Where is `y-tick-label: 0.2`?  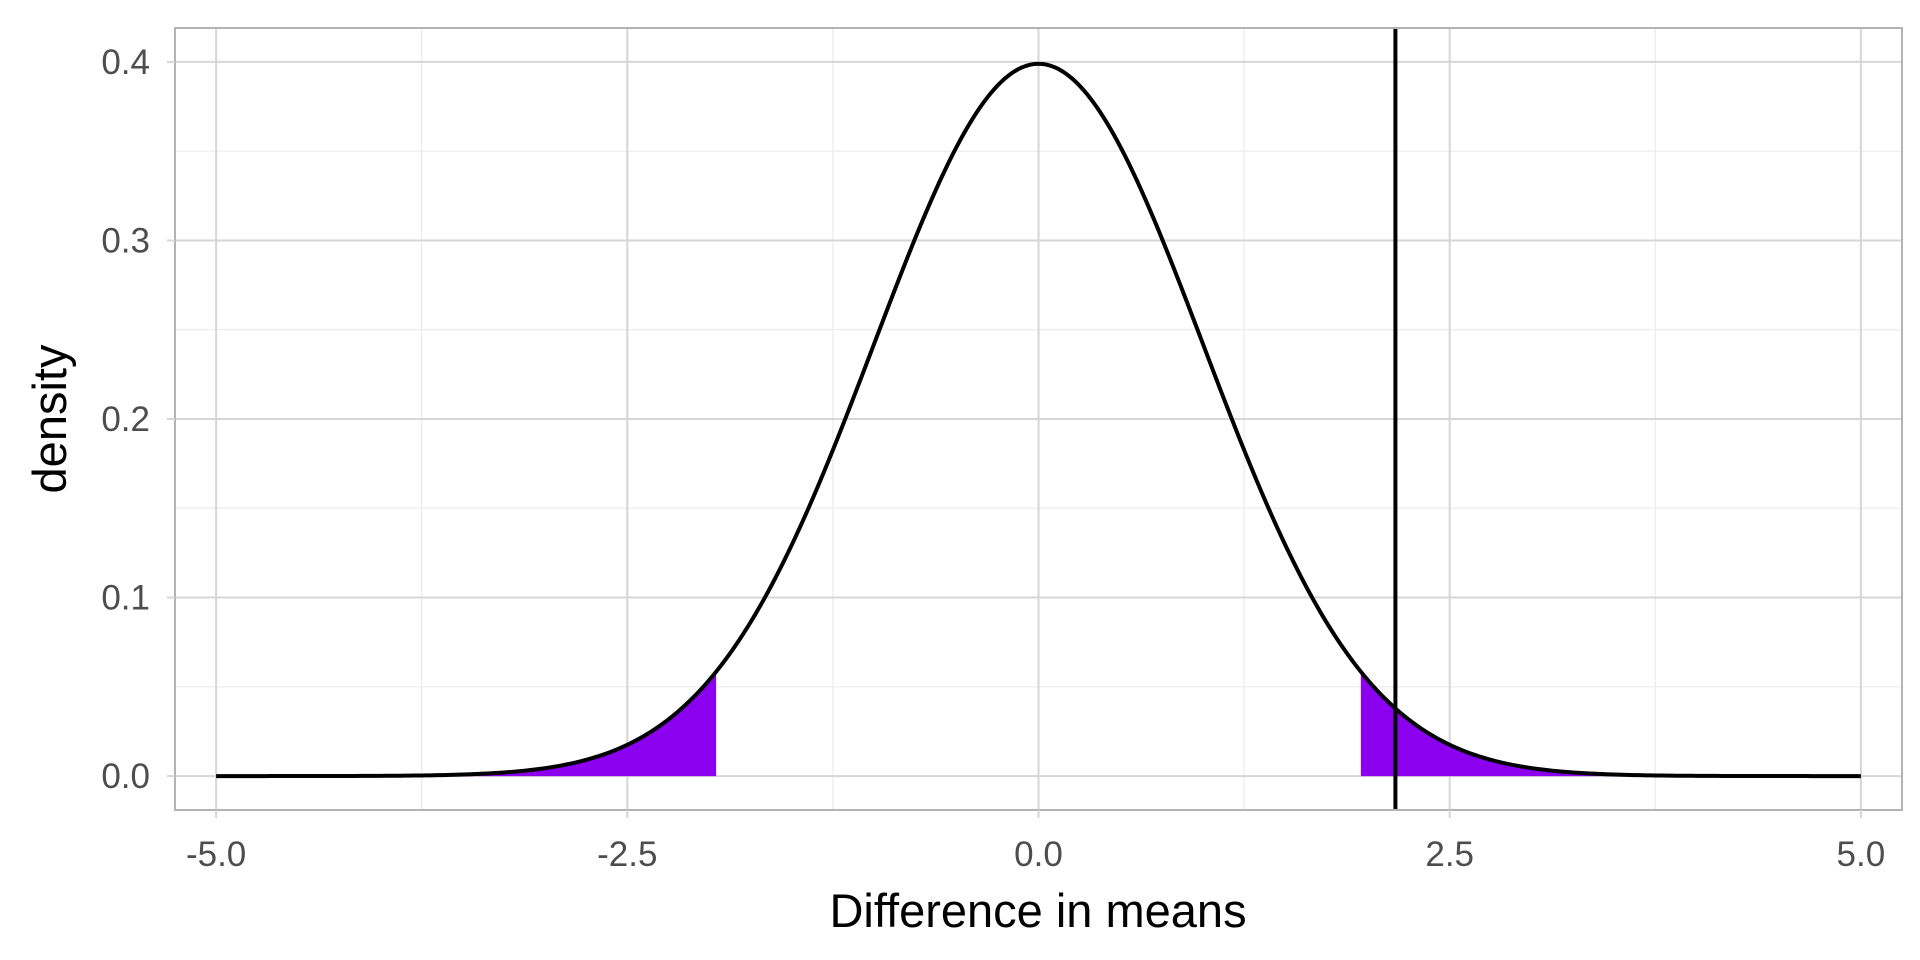
y-tick-label: 0.2 is located at coordinates (125, 419).